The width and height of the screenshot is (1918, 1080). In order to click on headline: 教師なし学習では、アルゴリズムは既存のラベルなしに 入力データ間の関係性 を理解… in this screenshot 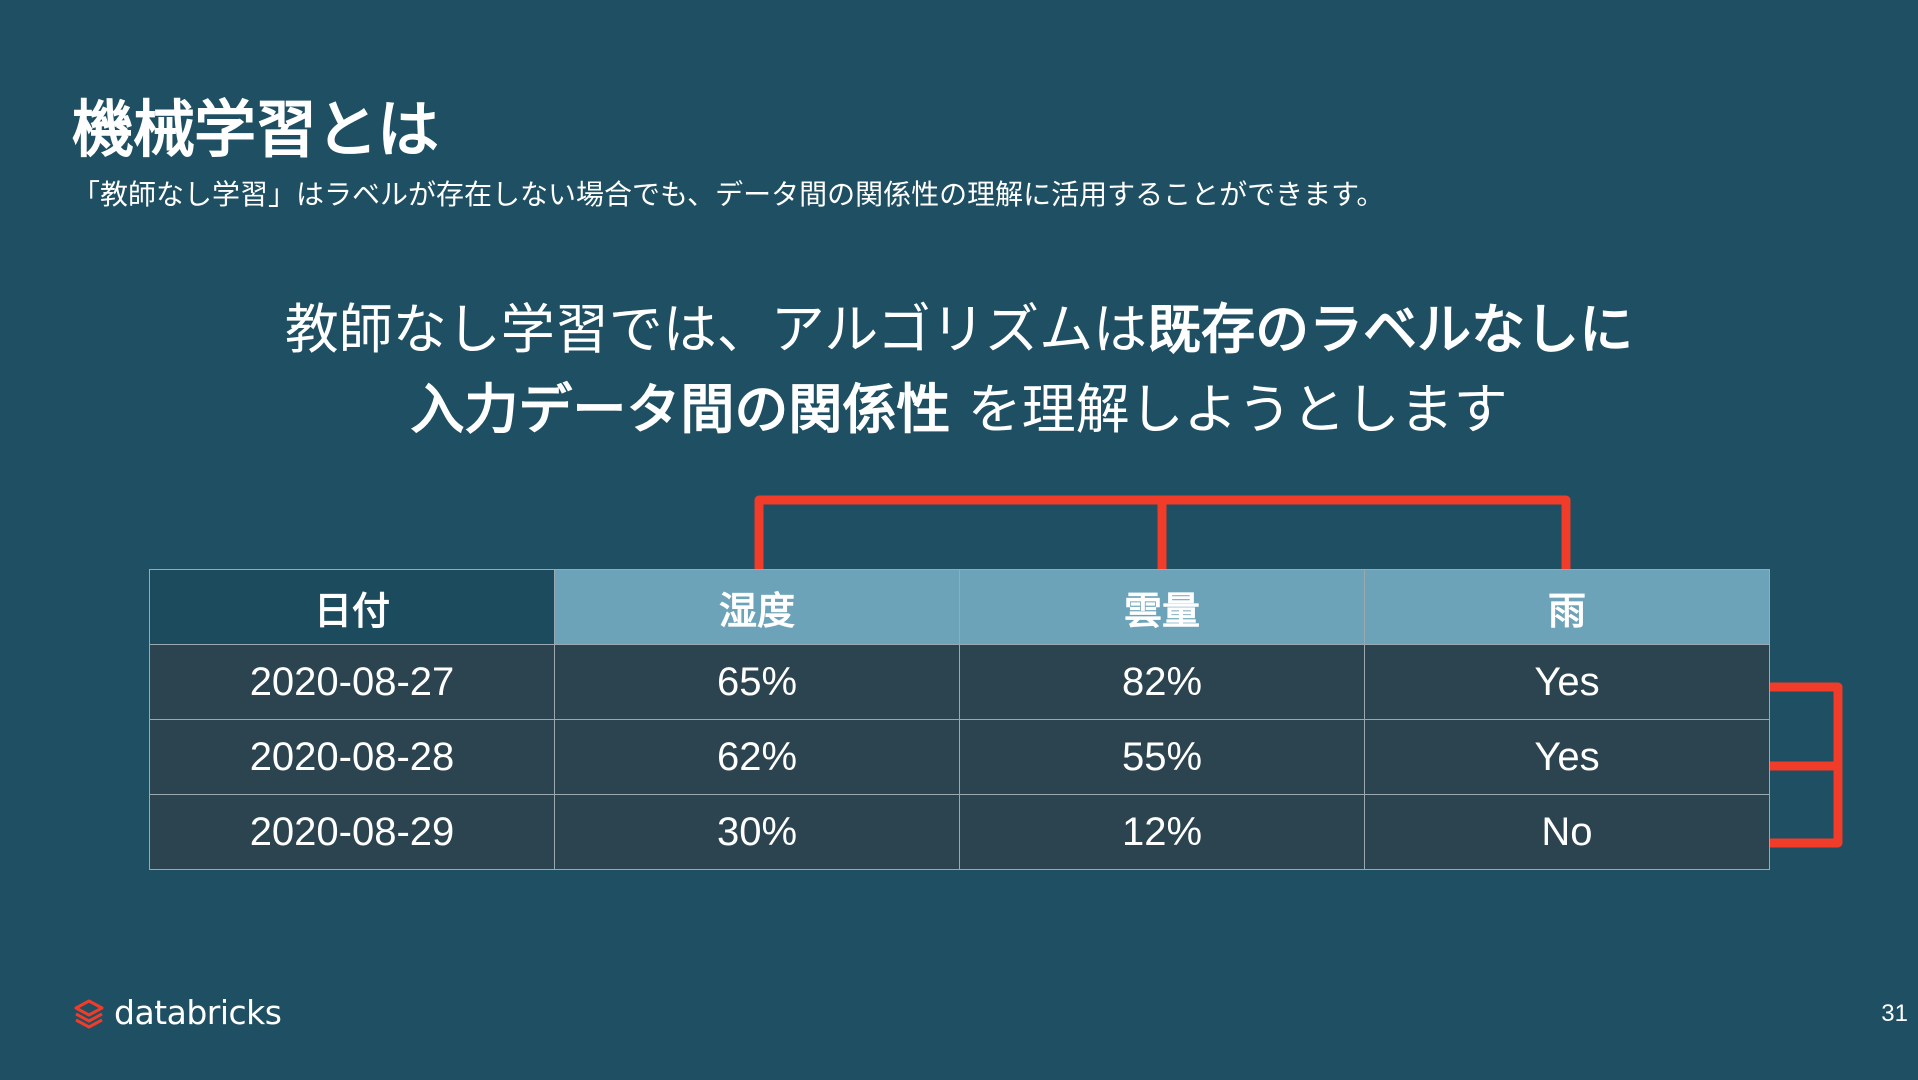, I will do `click(959, 370)`.